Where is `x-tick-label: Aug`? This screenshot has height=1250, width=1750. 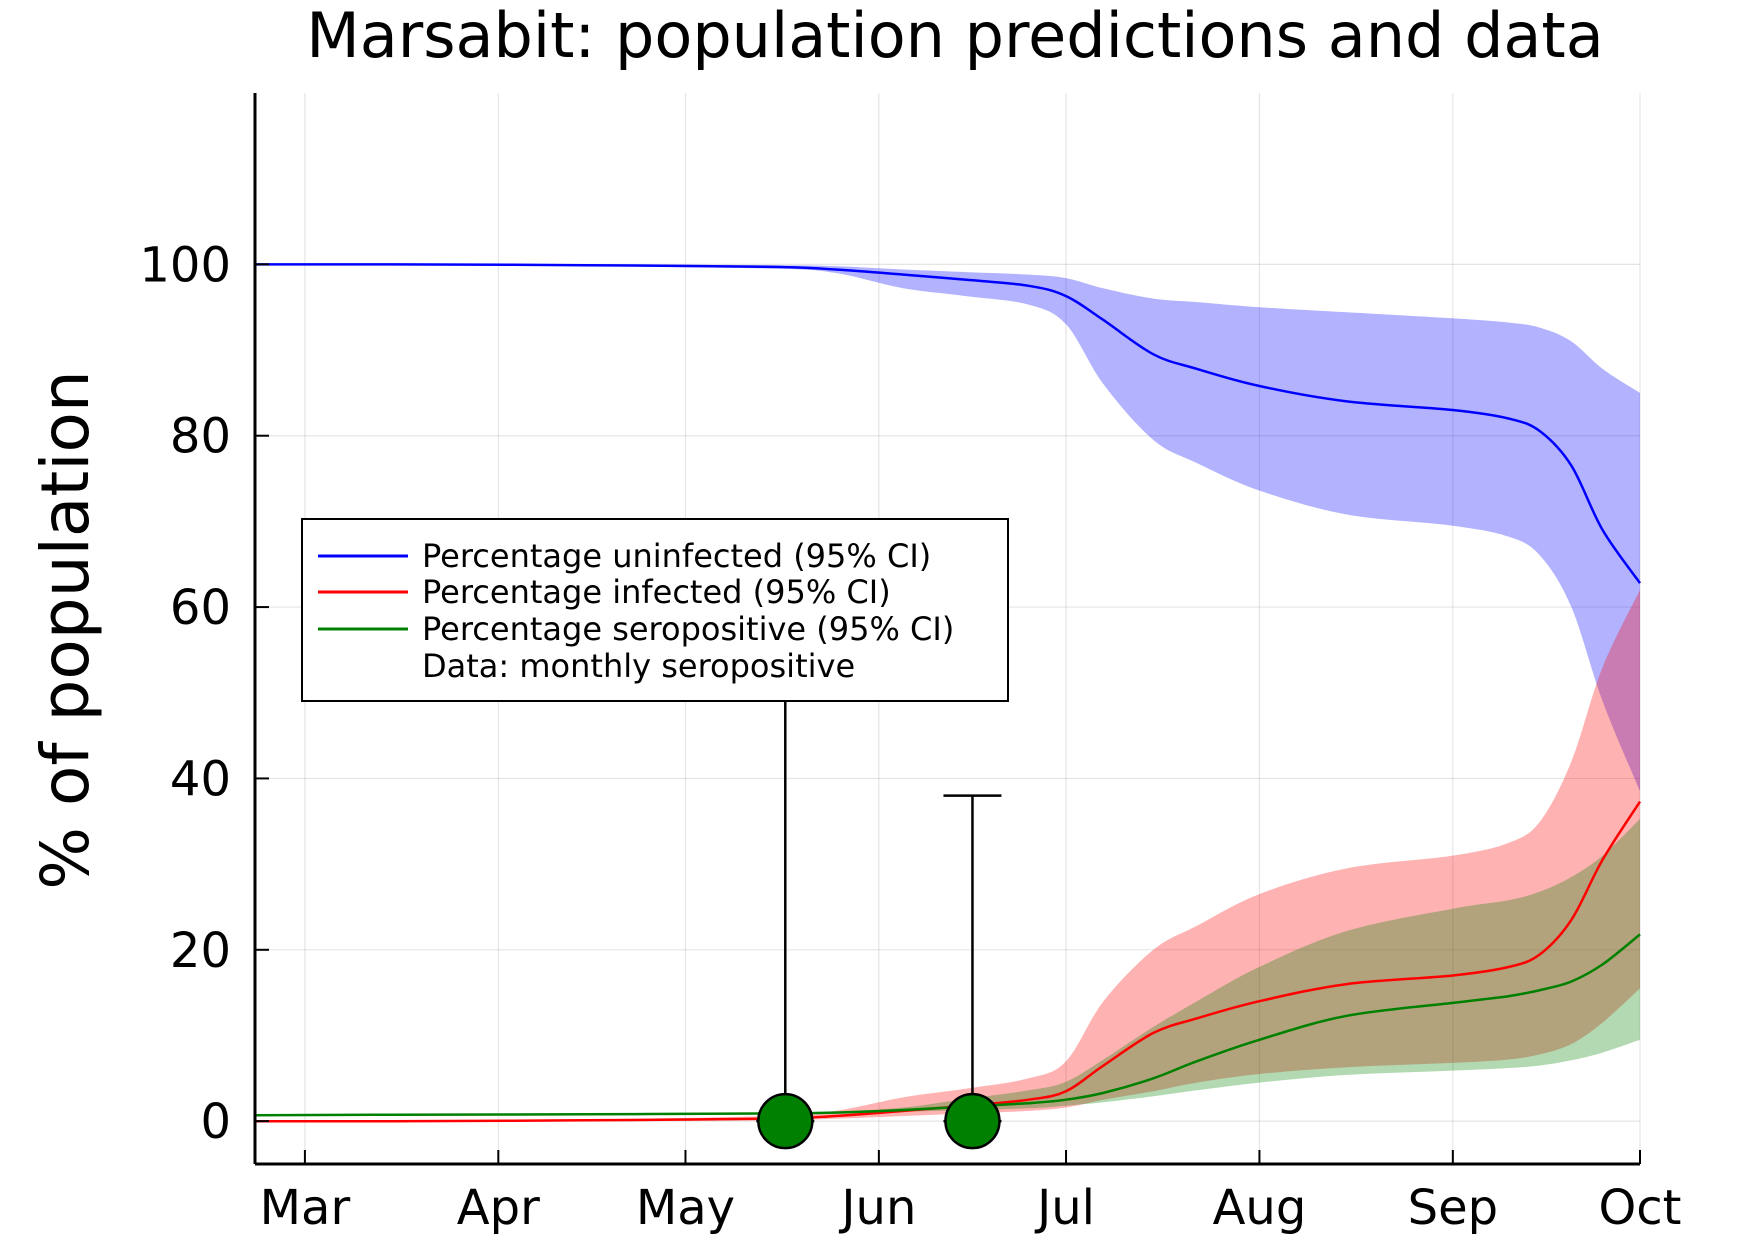
x-tick-label: Aug is located at coordinates (1260, 1208).